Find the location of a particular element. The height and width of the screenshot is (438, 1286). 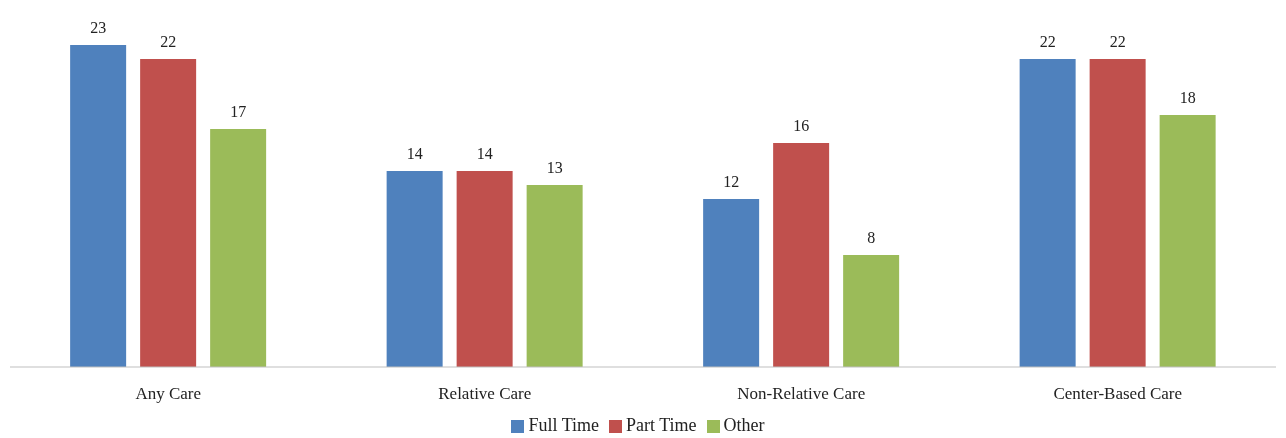

legend-label: Other is located at coordinates (744, 425).